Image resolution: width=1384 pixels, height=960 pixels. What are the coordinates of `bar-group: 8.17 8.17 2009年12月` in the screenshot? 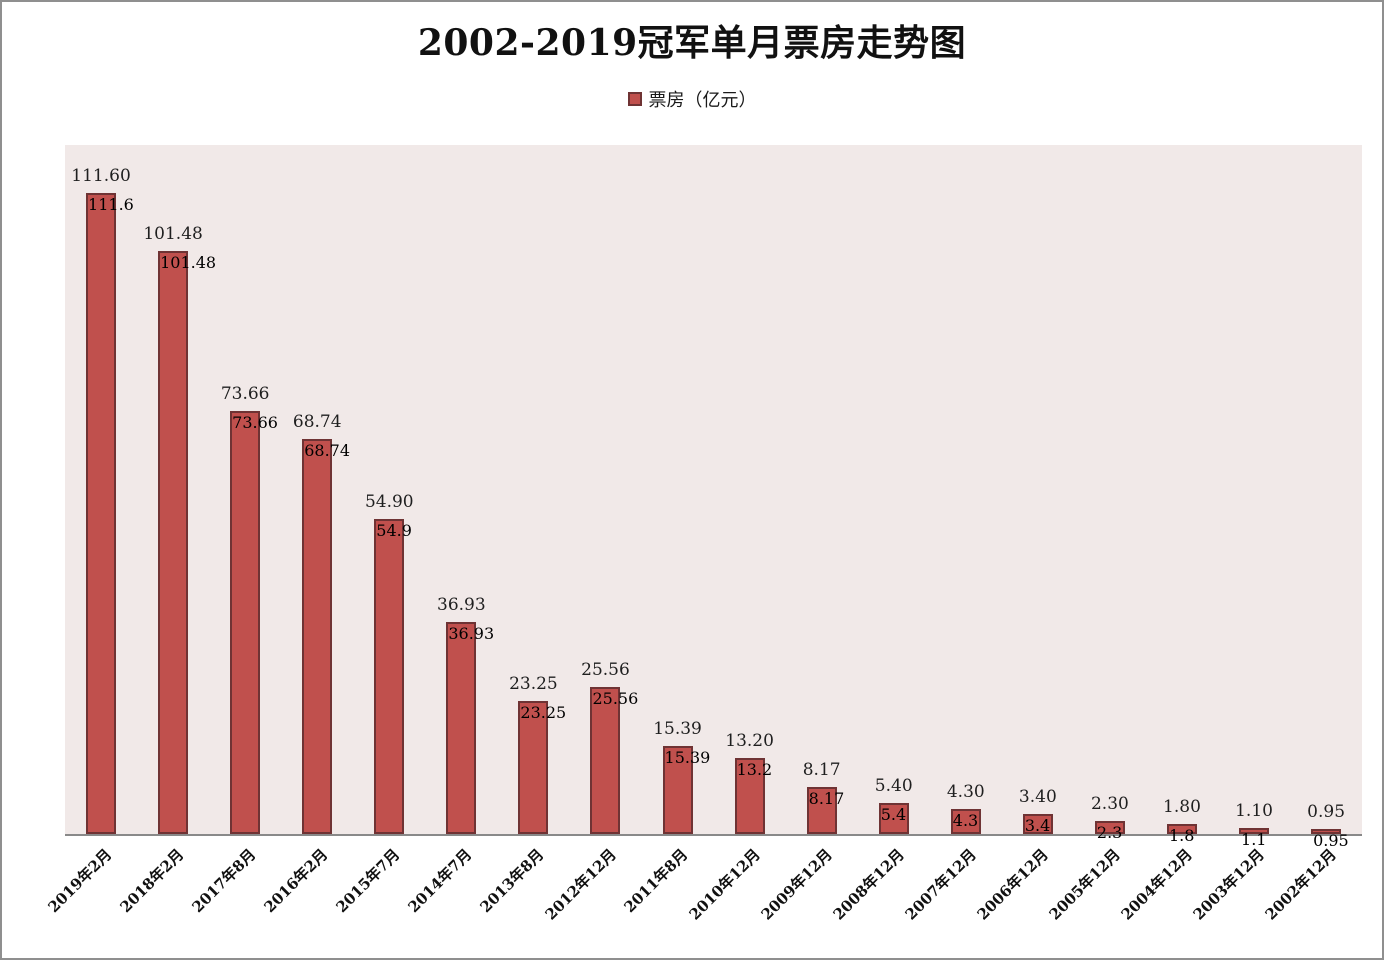 It's located at (808, 534).